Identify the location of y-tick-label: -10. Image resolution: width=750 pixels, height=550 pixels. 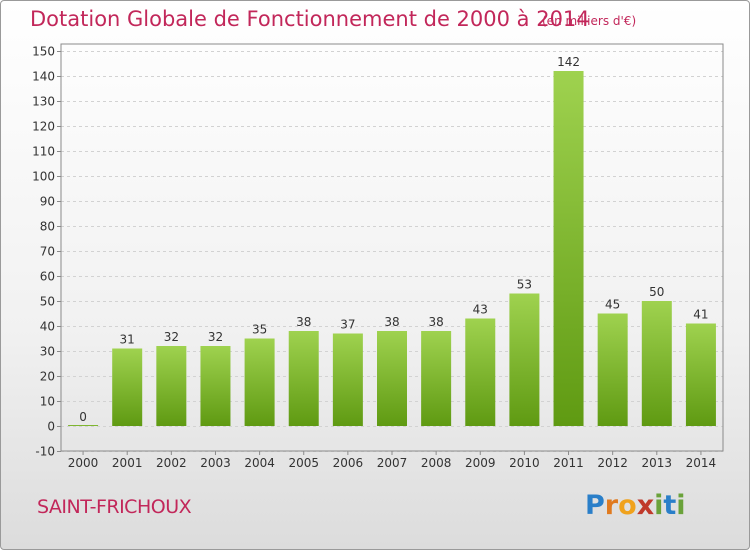
(45, 452).